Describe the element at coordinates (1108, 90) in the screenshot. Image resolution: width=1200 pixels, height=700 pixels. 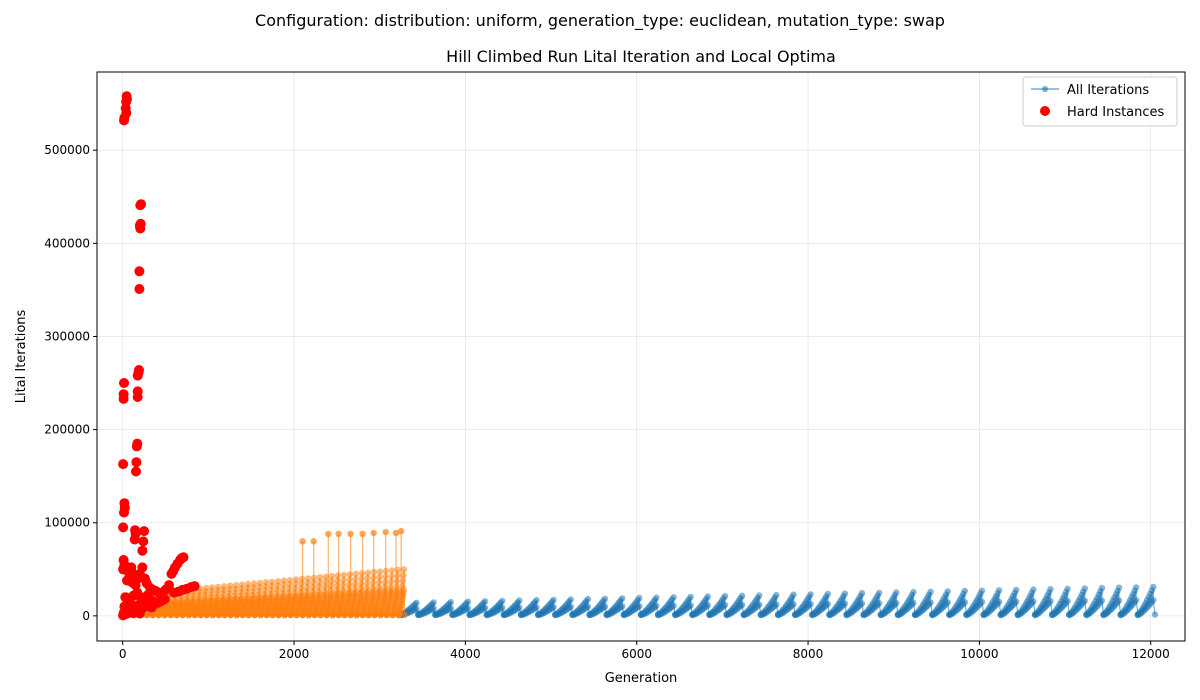
I see `legend-label-all-iterations: All Iterations` at that location.